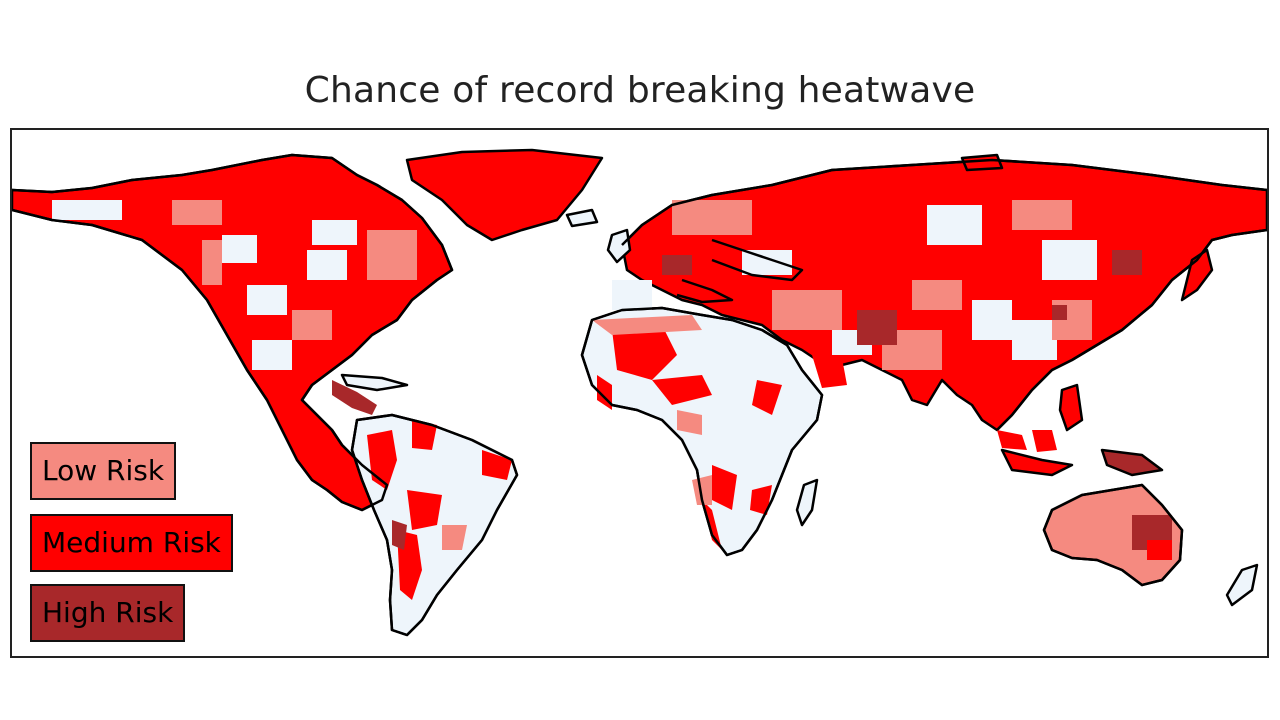  What do you see at coordinates (582, 218) in the screenshot?
I see `iceland` at bounding box center [582, 218].